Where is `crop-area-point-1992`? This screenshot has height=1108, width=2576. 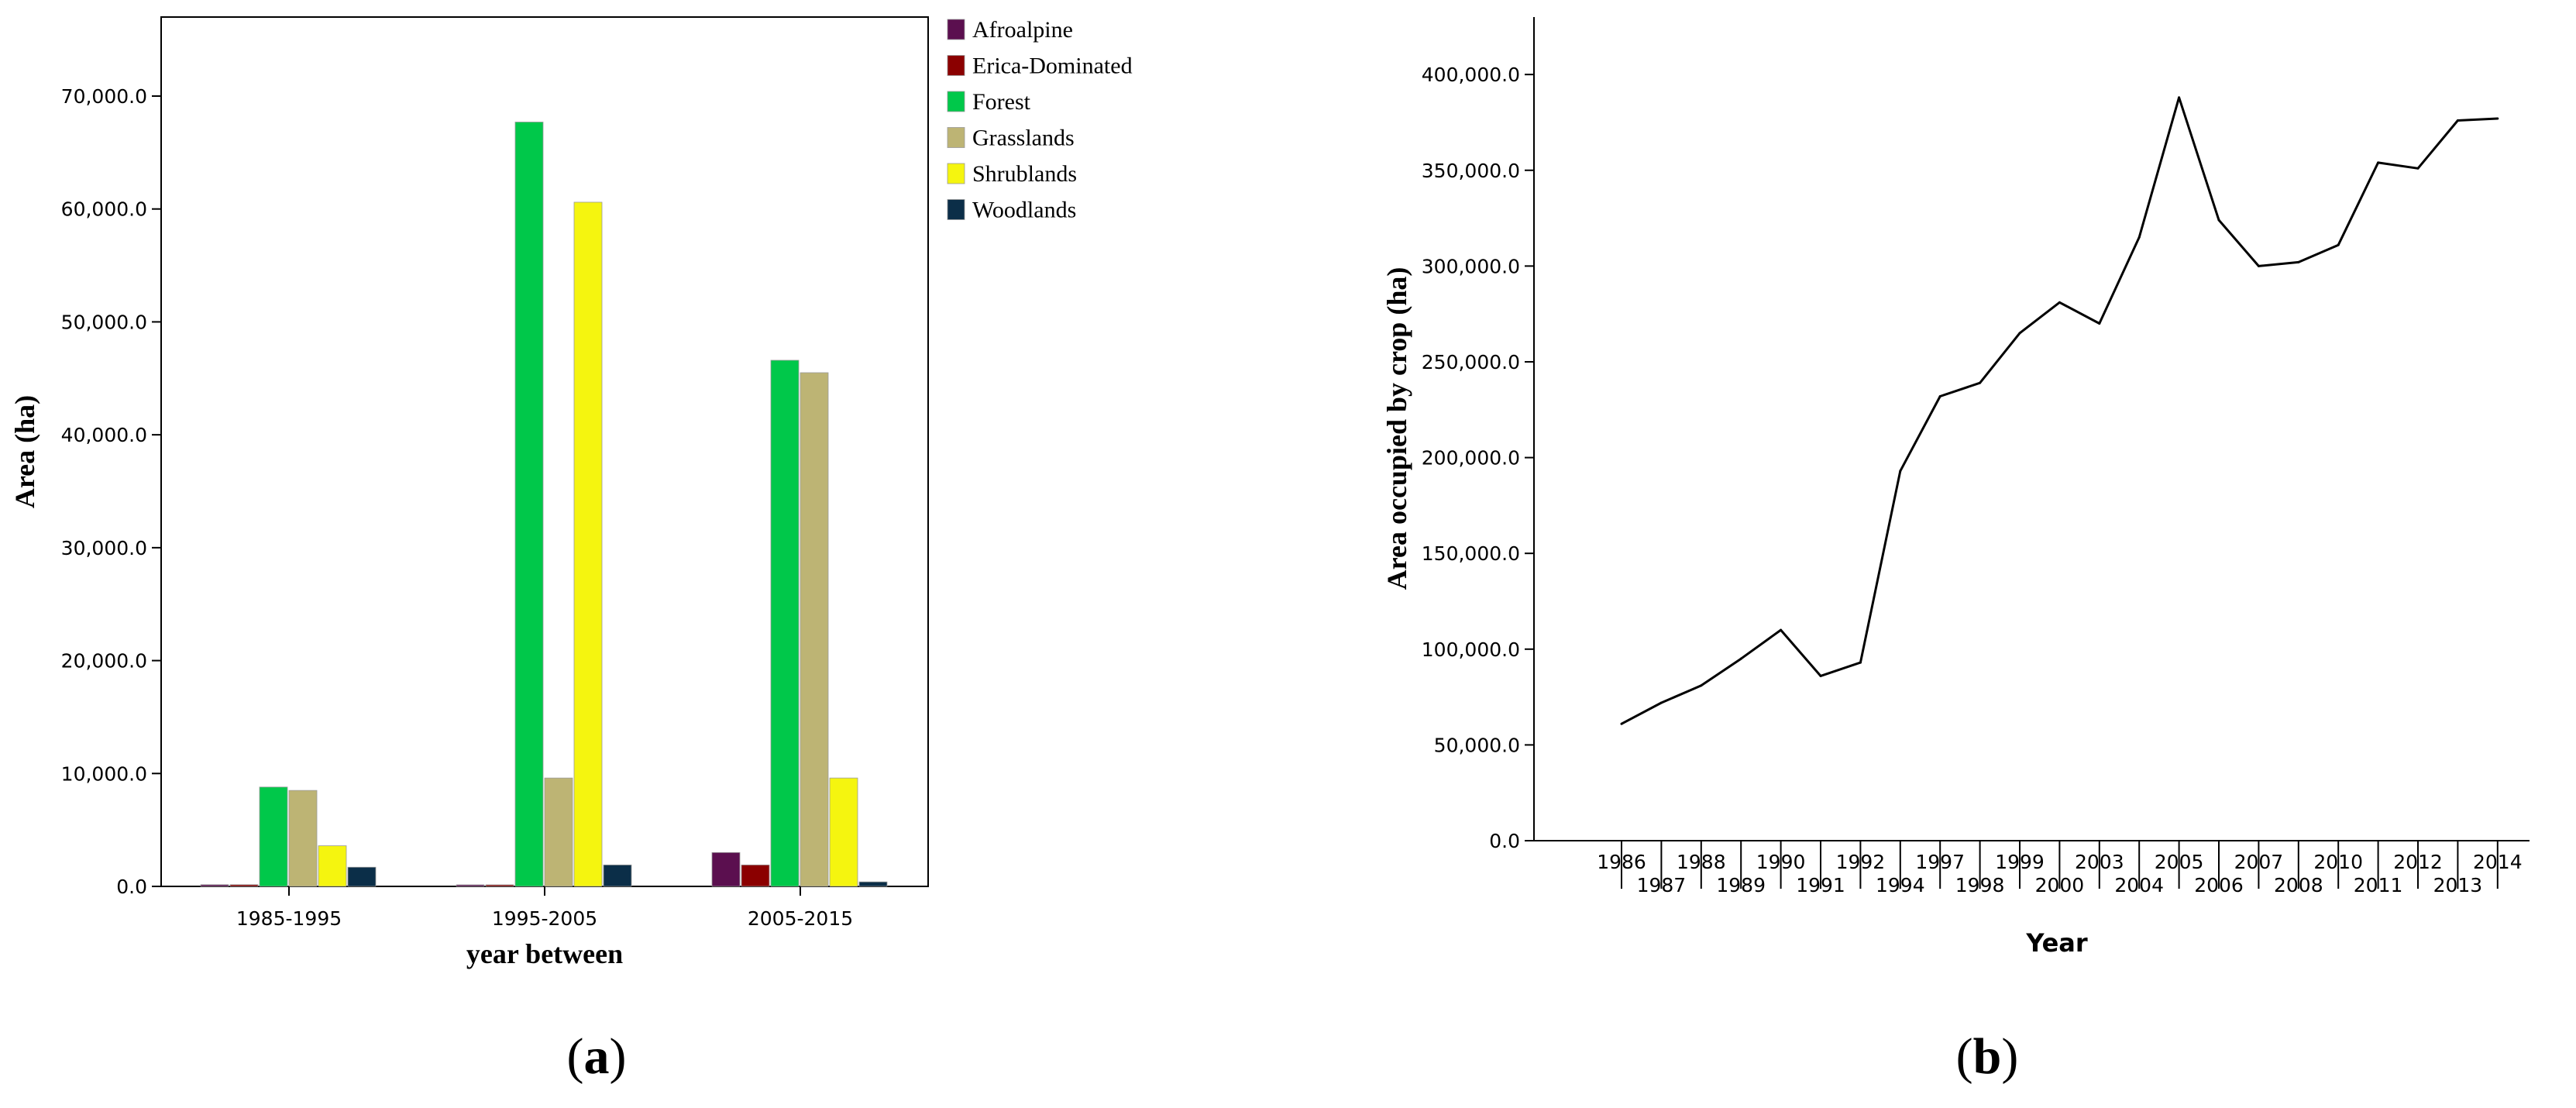
crop-area-point-1992 is located at coordinates (1860, 662).